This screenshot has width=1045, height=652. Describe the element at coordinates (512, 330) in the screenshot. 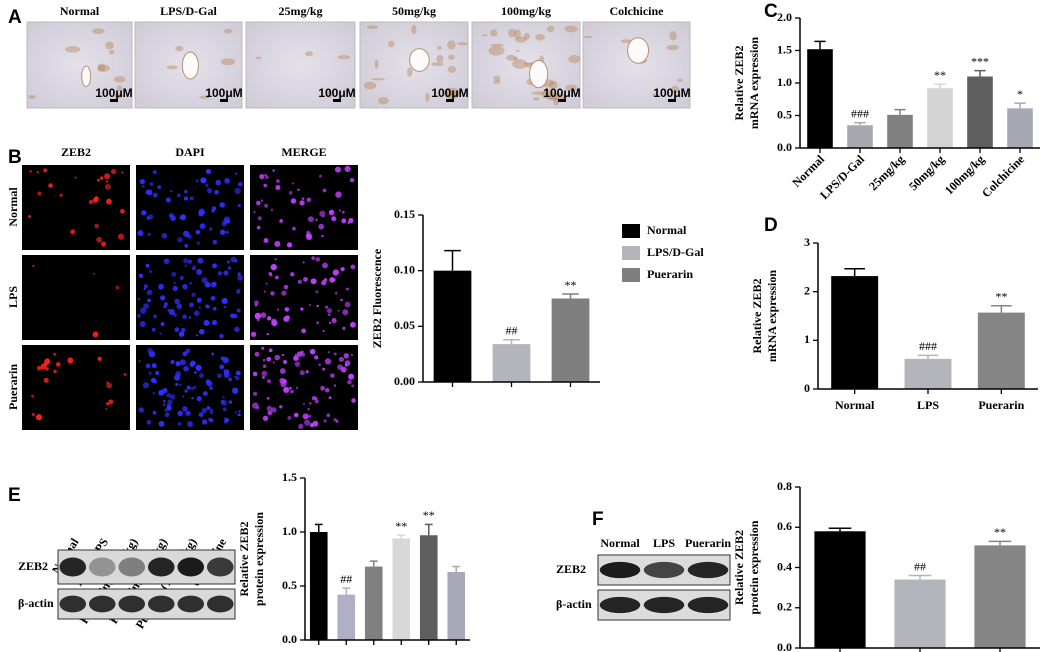

I see `significance: ##` at that location.